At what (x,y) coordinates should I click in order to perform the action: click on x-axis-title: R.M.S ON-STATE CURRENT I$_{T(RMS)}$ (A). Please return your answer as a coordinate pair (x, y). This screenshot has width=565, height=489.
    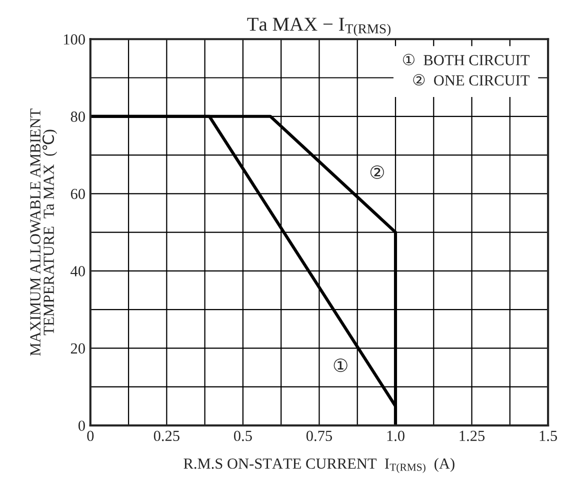
    Looking at the image, I should click on (319, 466).